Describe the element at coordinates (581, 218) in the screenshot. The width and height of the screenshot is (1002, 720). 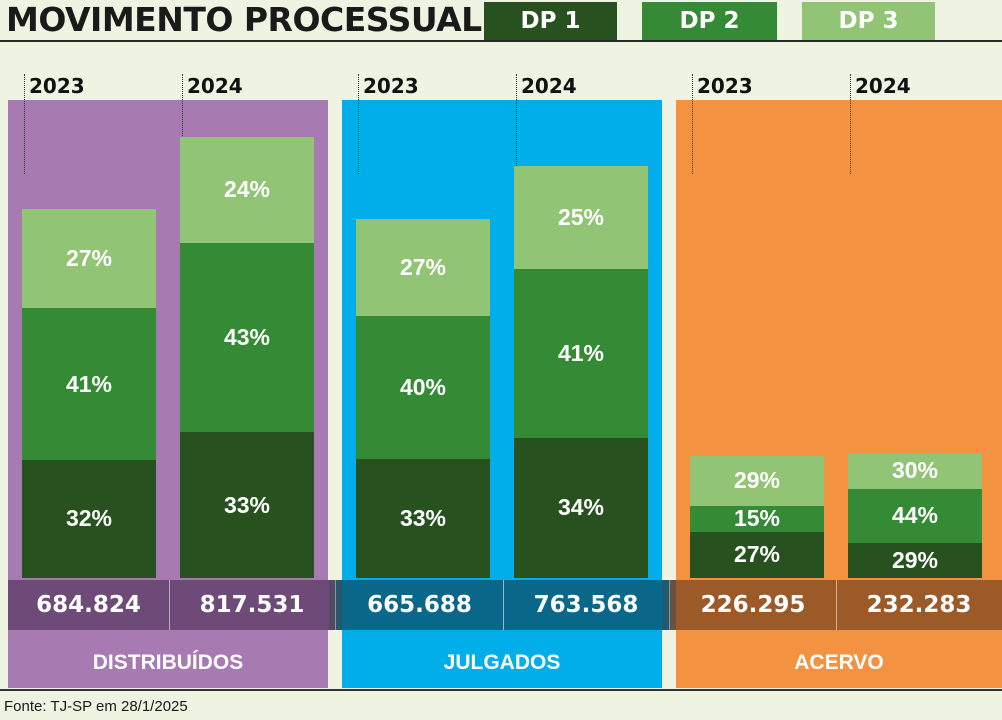
I see `bar-segment-julgados-2024-dp3: 25%` at that location.